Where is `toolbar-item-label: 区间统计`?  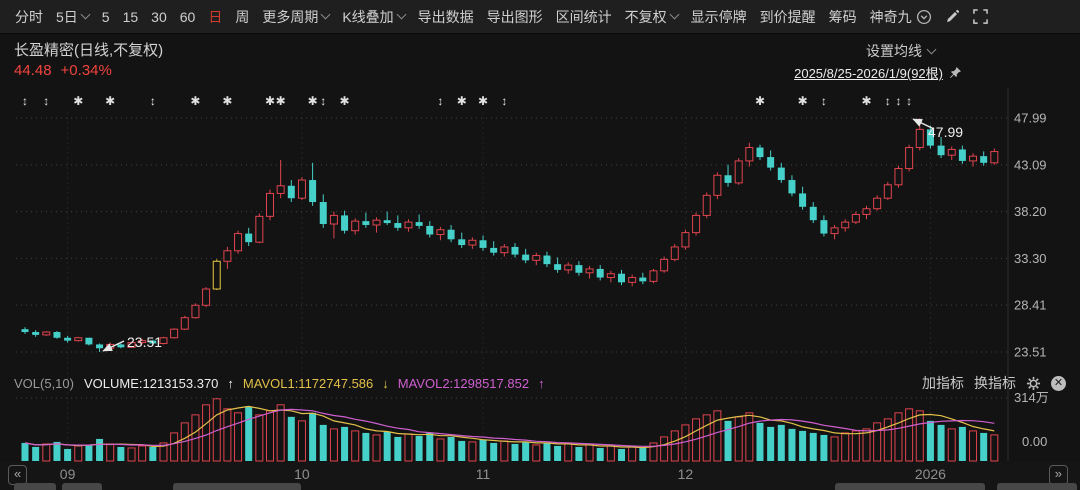
toolbar-item-label: 区间统计 is located at coordinates (583, 16).